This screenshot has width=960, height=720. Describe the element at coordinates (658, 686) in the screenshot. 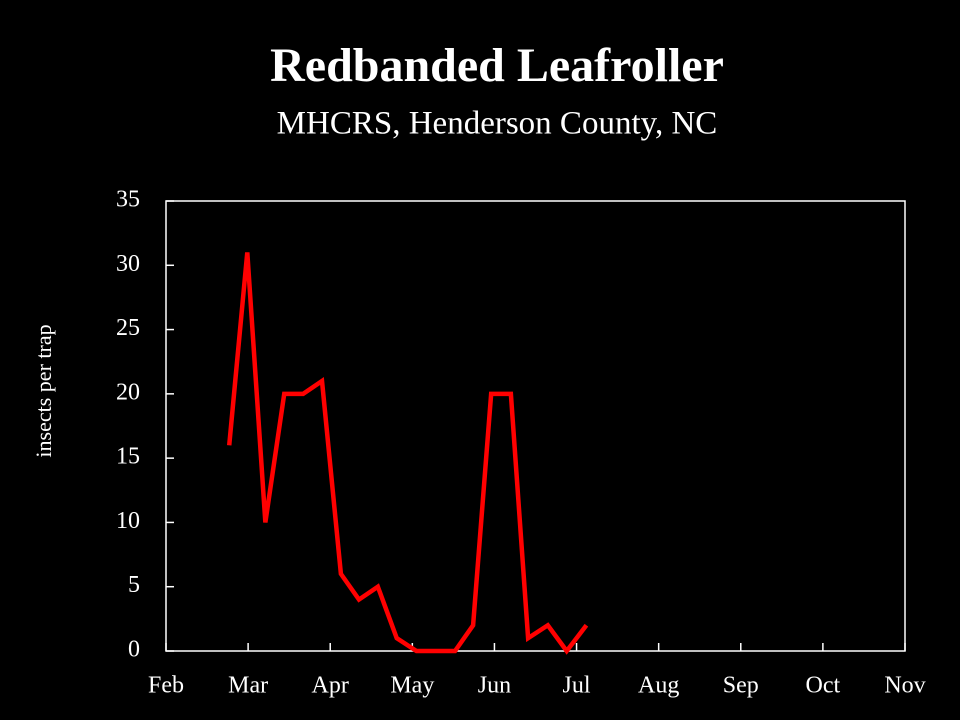

I see `x-tick-label: Aug` at that location.